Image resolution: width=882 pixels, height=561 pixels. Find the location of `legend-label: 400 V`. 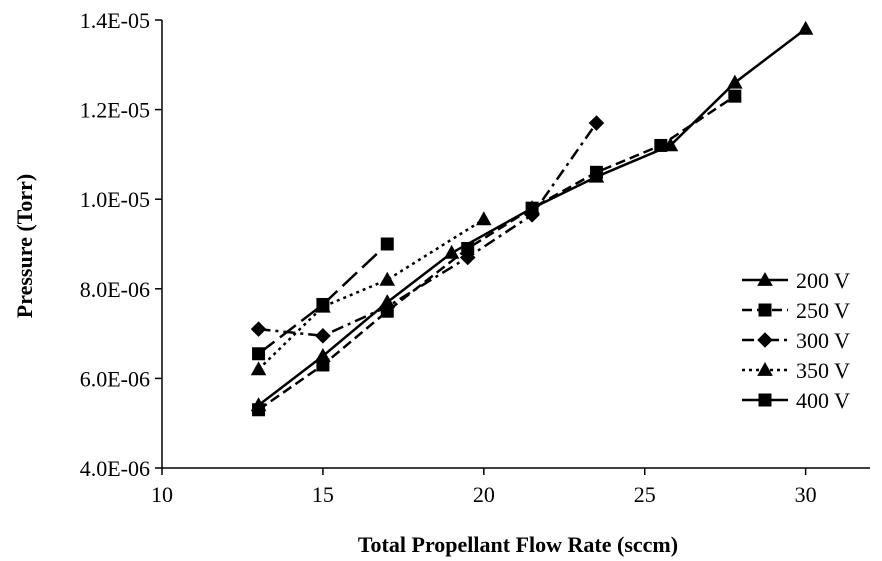

legend-label: 400 V is located at coordinates (823, 400).